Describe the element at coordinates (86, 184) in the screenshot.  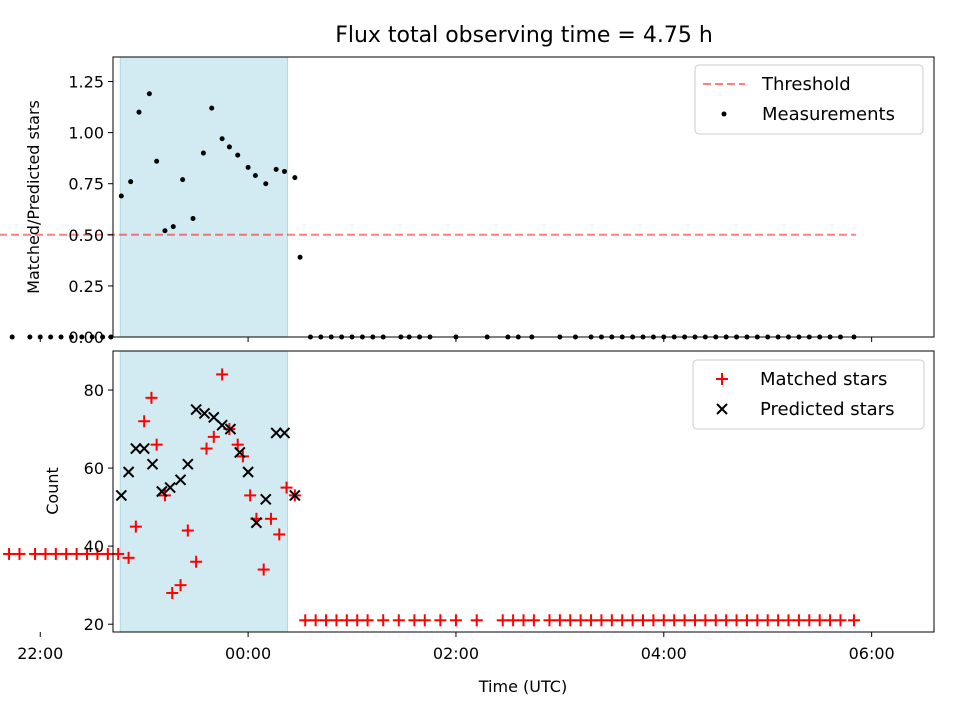
I see `y-tick-label: 0.75` at that location.